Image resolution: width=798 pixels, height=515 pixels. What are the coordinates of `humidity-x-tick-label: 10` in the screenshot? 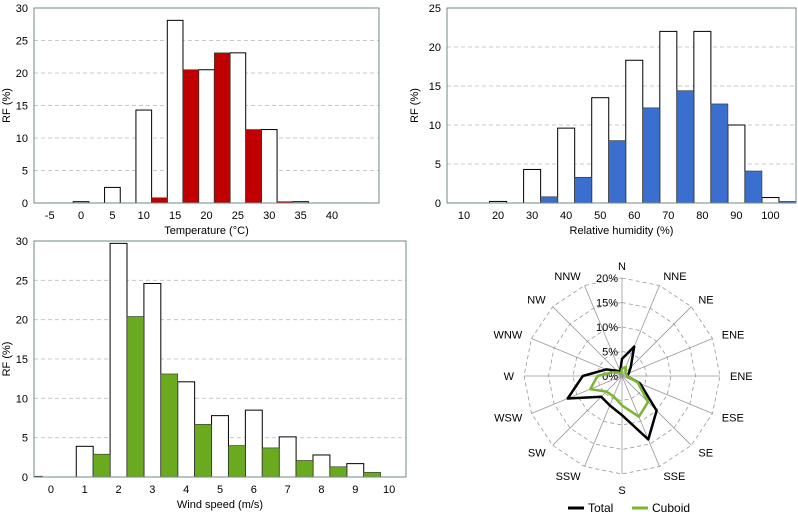 It's located at (464, 216).